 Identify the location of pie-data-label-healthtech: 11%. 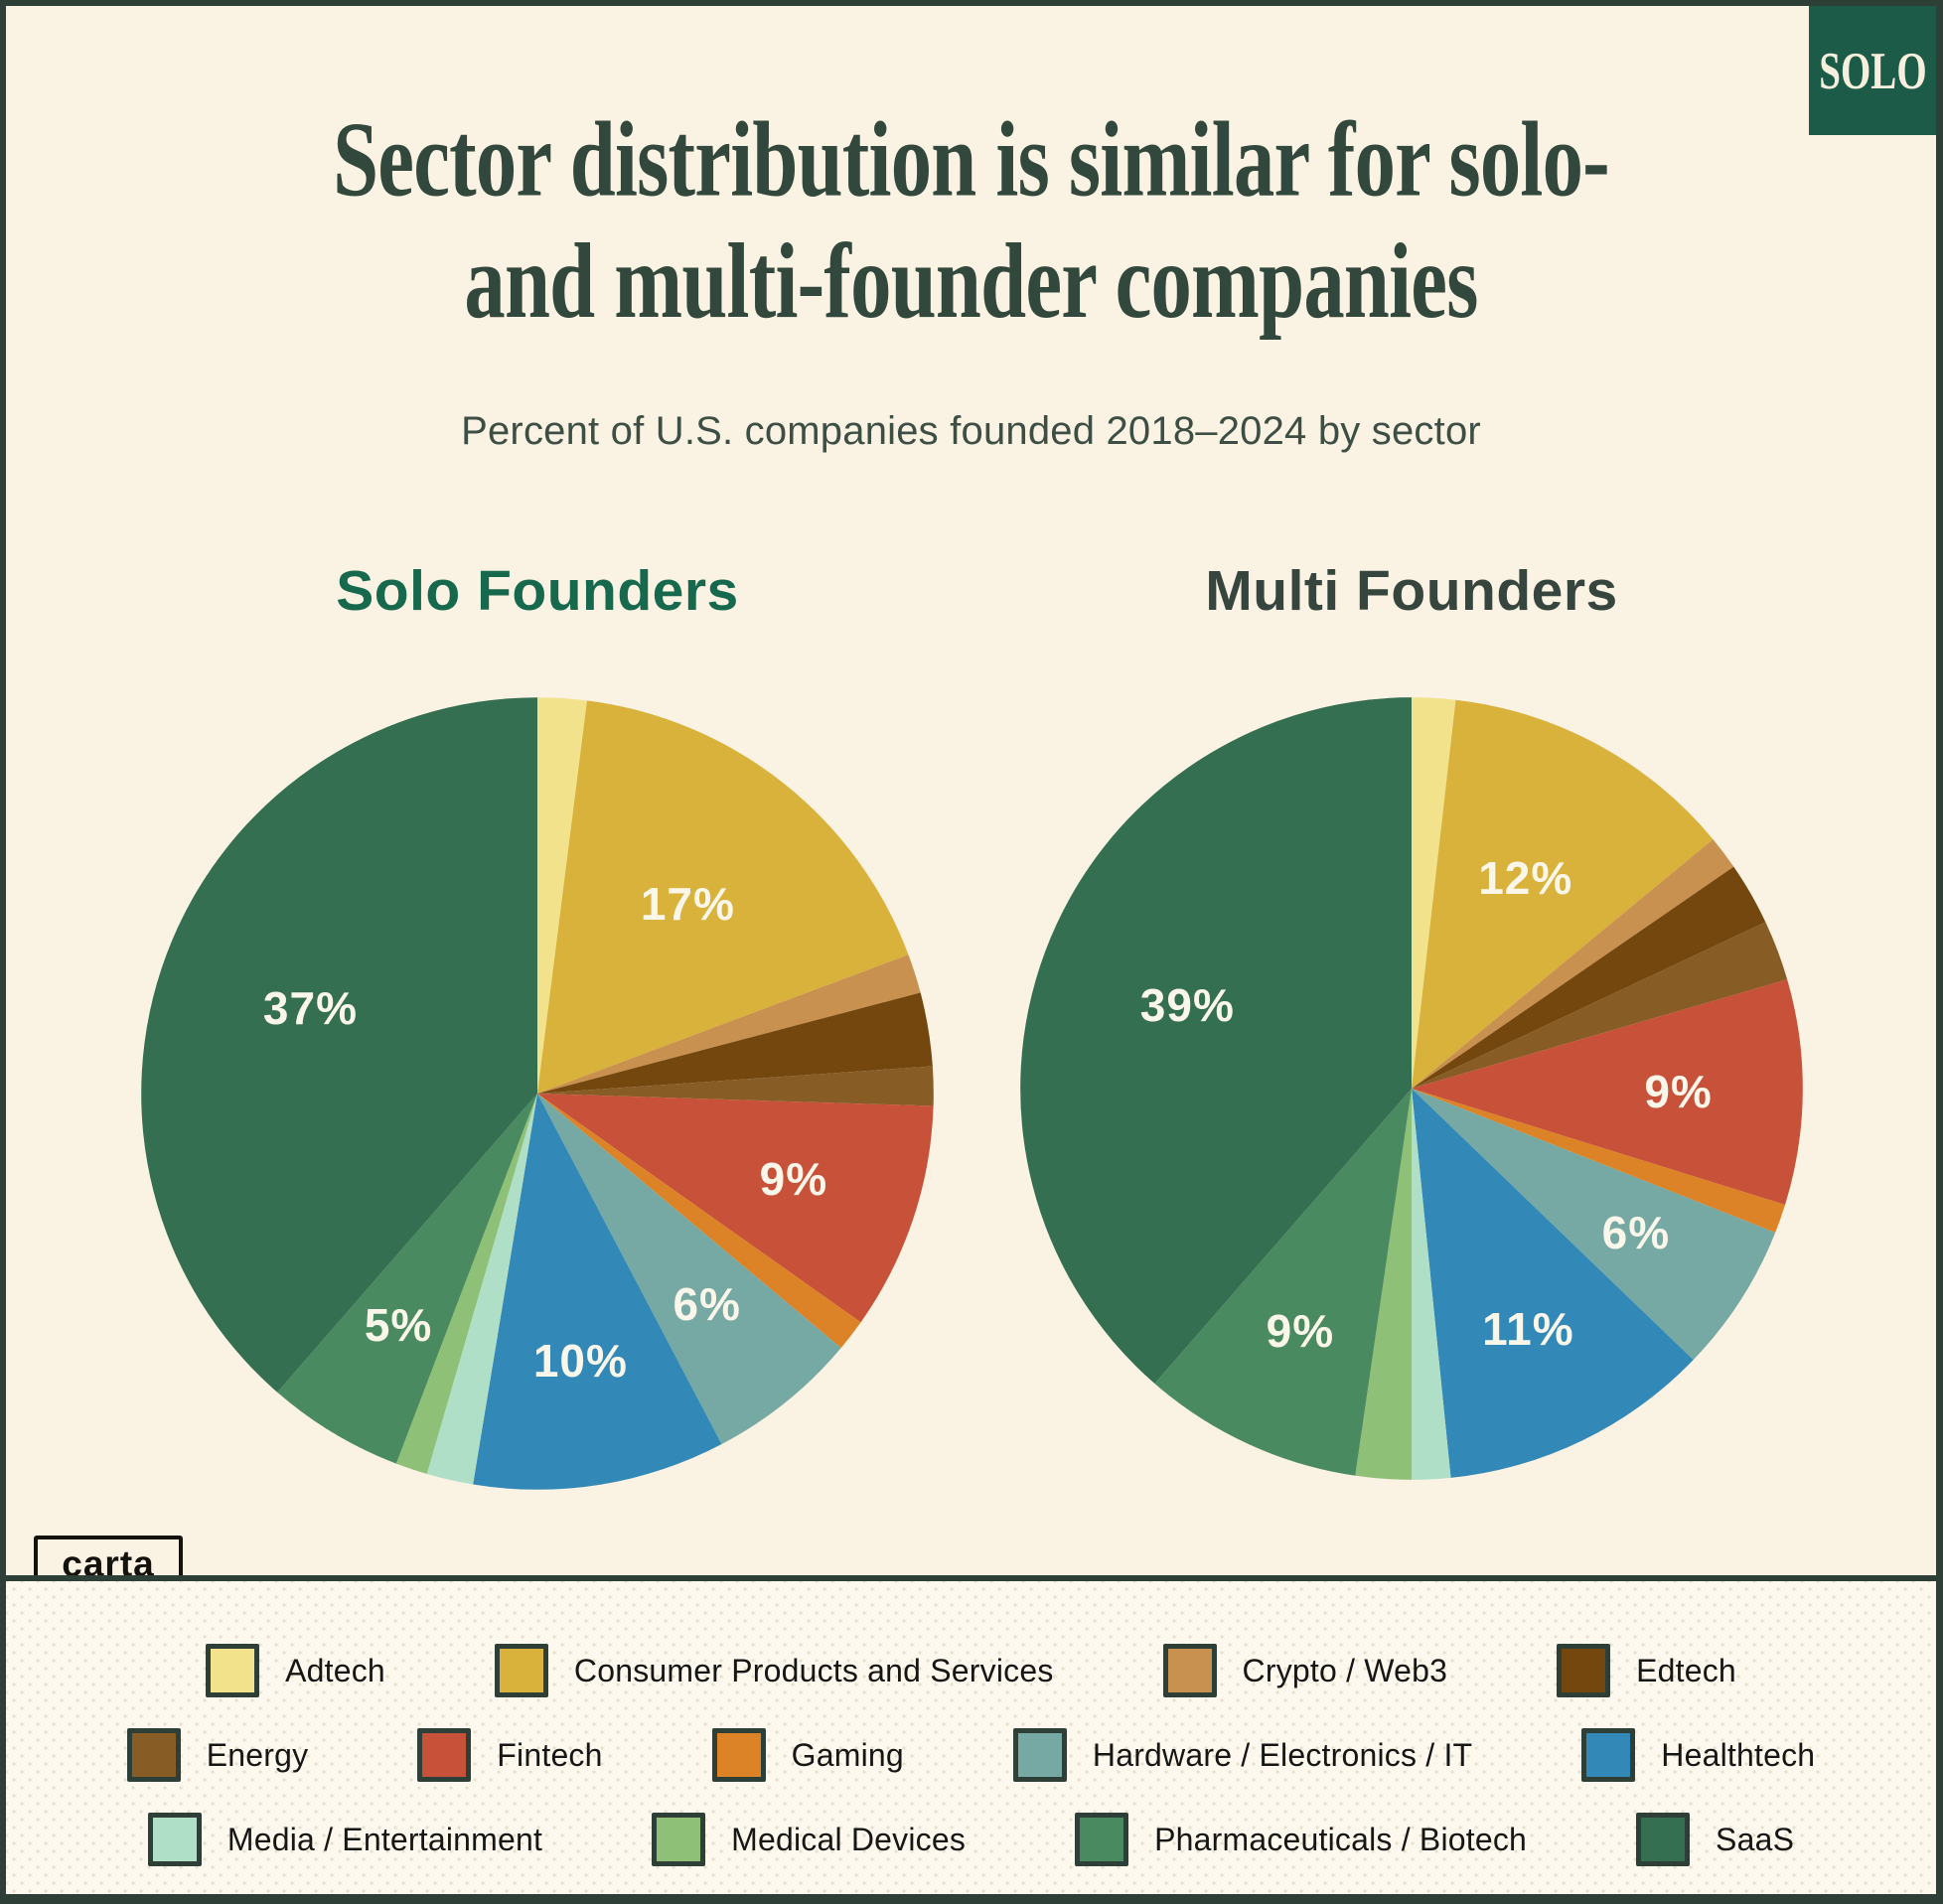
(1528, 1328).